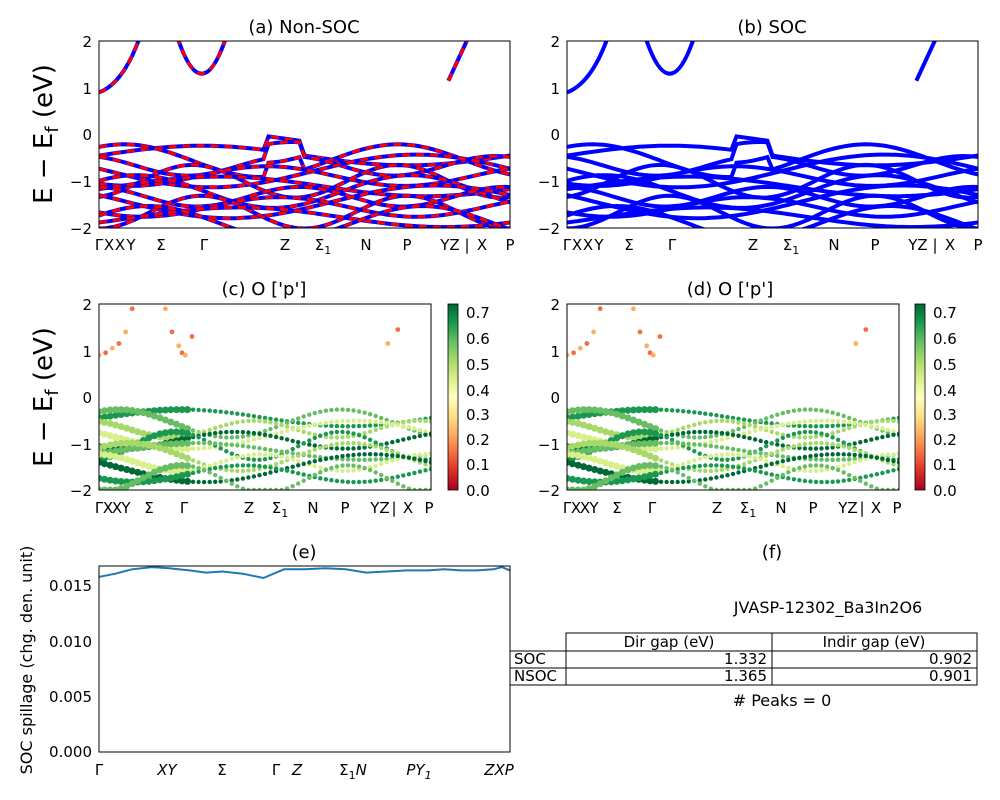  I want to click on svg-text: XY, so click(167, 770).